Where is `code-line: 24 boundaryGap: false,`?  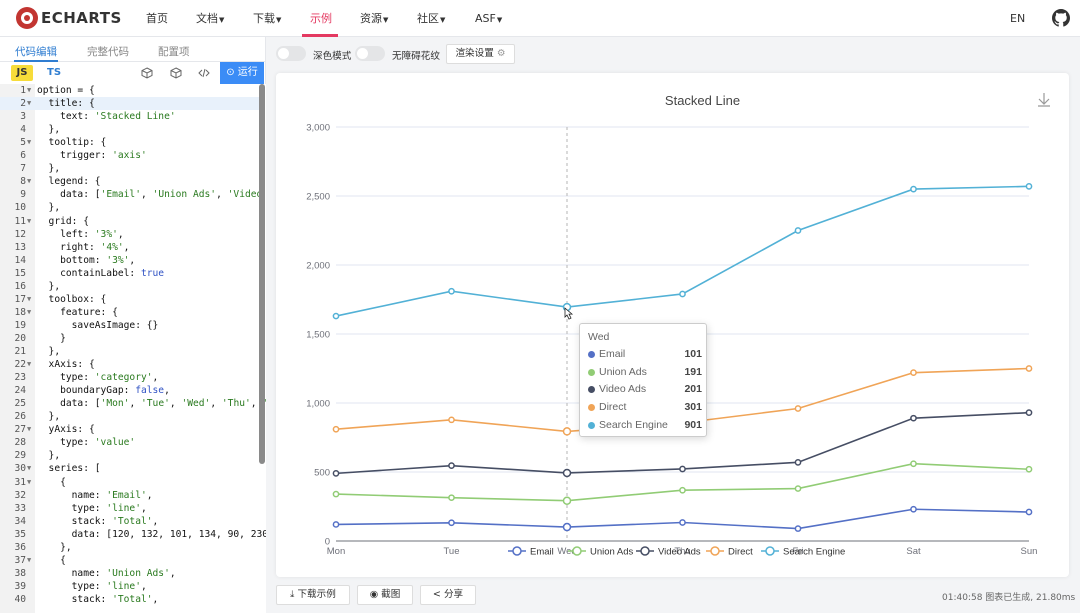
code-line: 24 boundaryGap: false, is located at coordinates (131, 390).